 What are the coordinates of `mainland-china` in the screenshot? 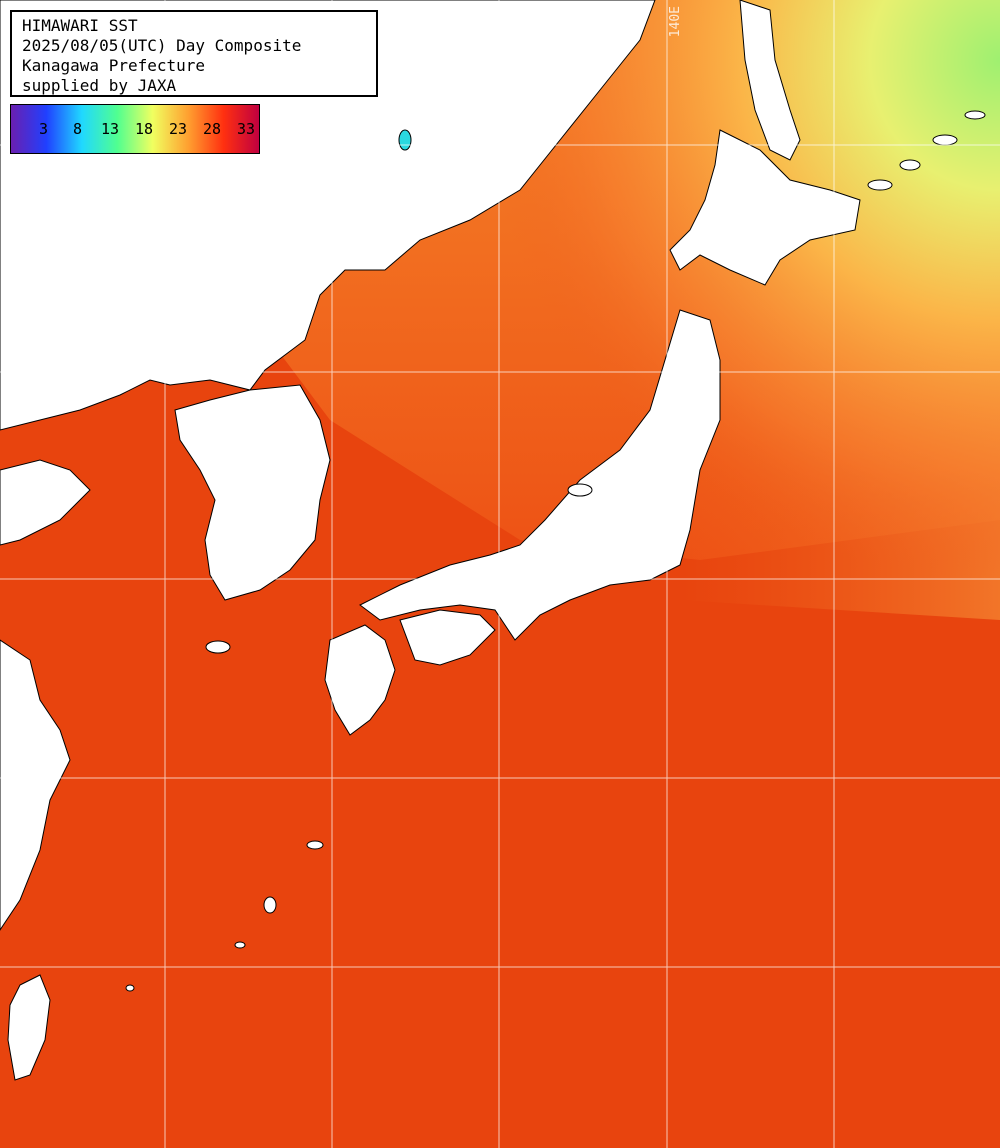 It's located at (45, 502).